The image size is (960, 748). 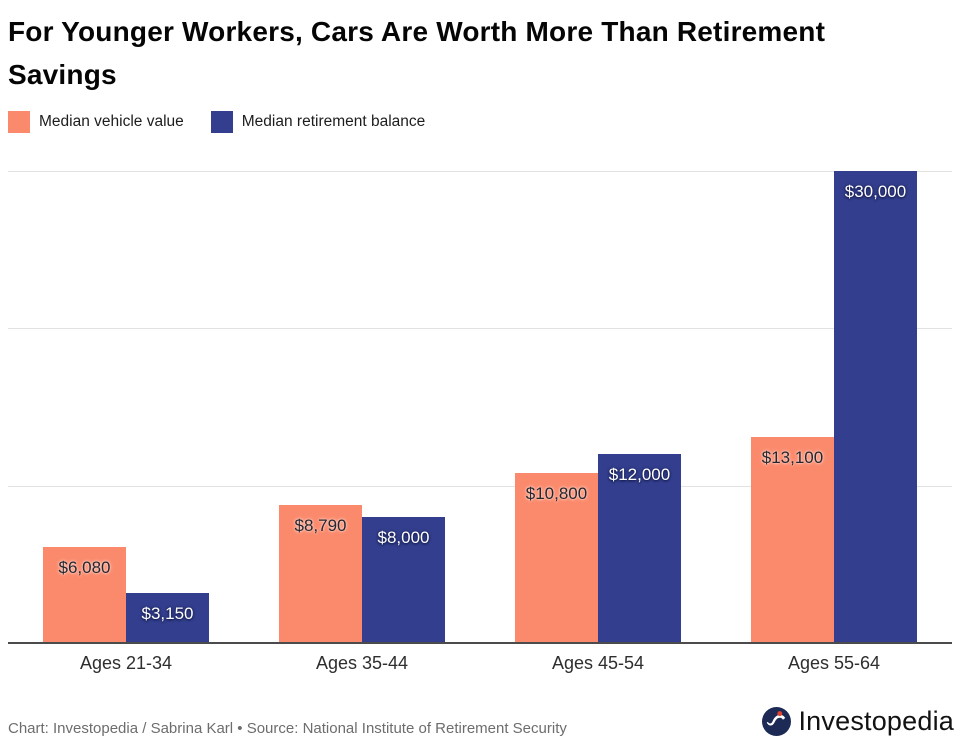 What do you see at coordinates (403, 537) in the screenshot?
I see `value-label-median-retirement-balance-ages-35-44: $8,000` at bounding box center [403, 537].